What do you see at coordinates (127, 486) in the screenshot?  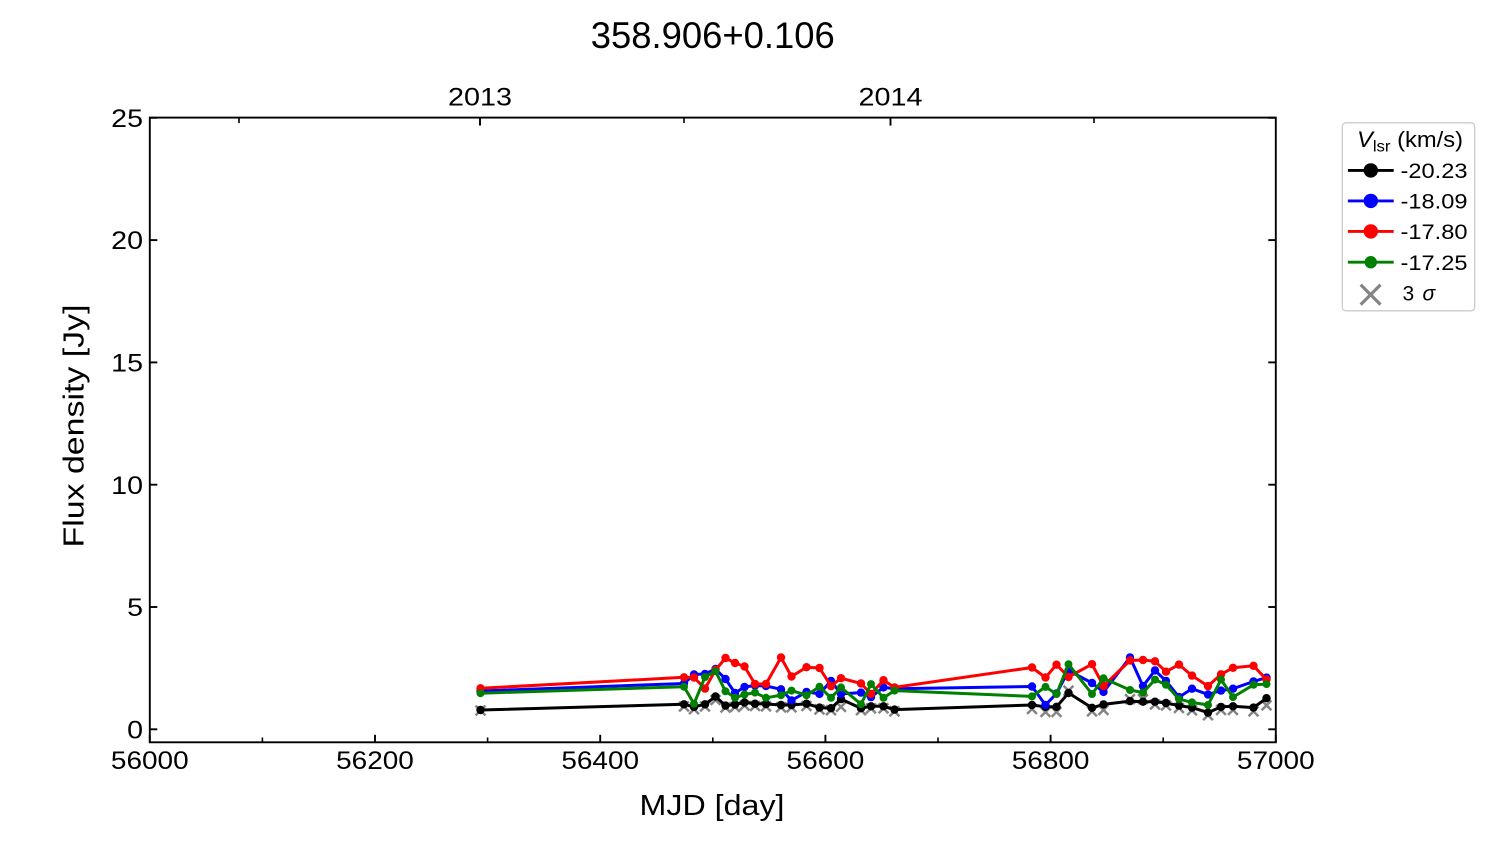 I see `svg-text: 10` at bounding box center [127, 486].